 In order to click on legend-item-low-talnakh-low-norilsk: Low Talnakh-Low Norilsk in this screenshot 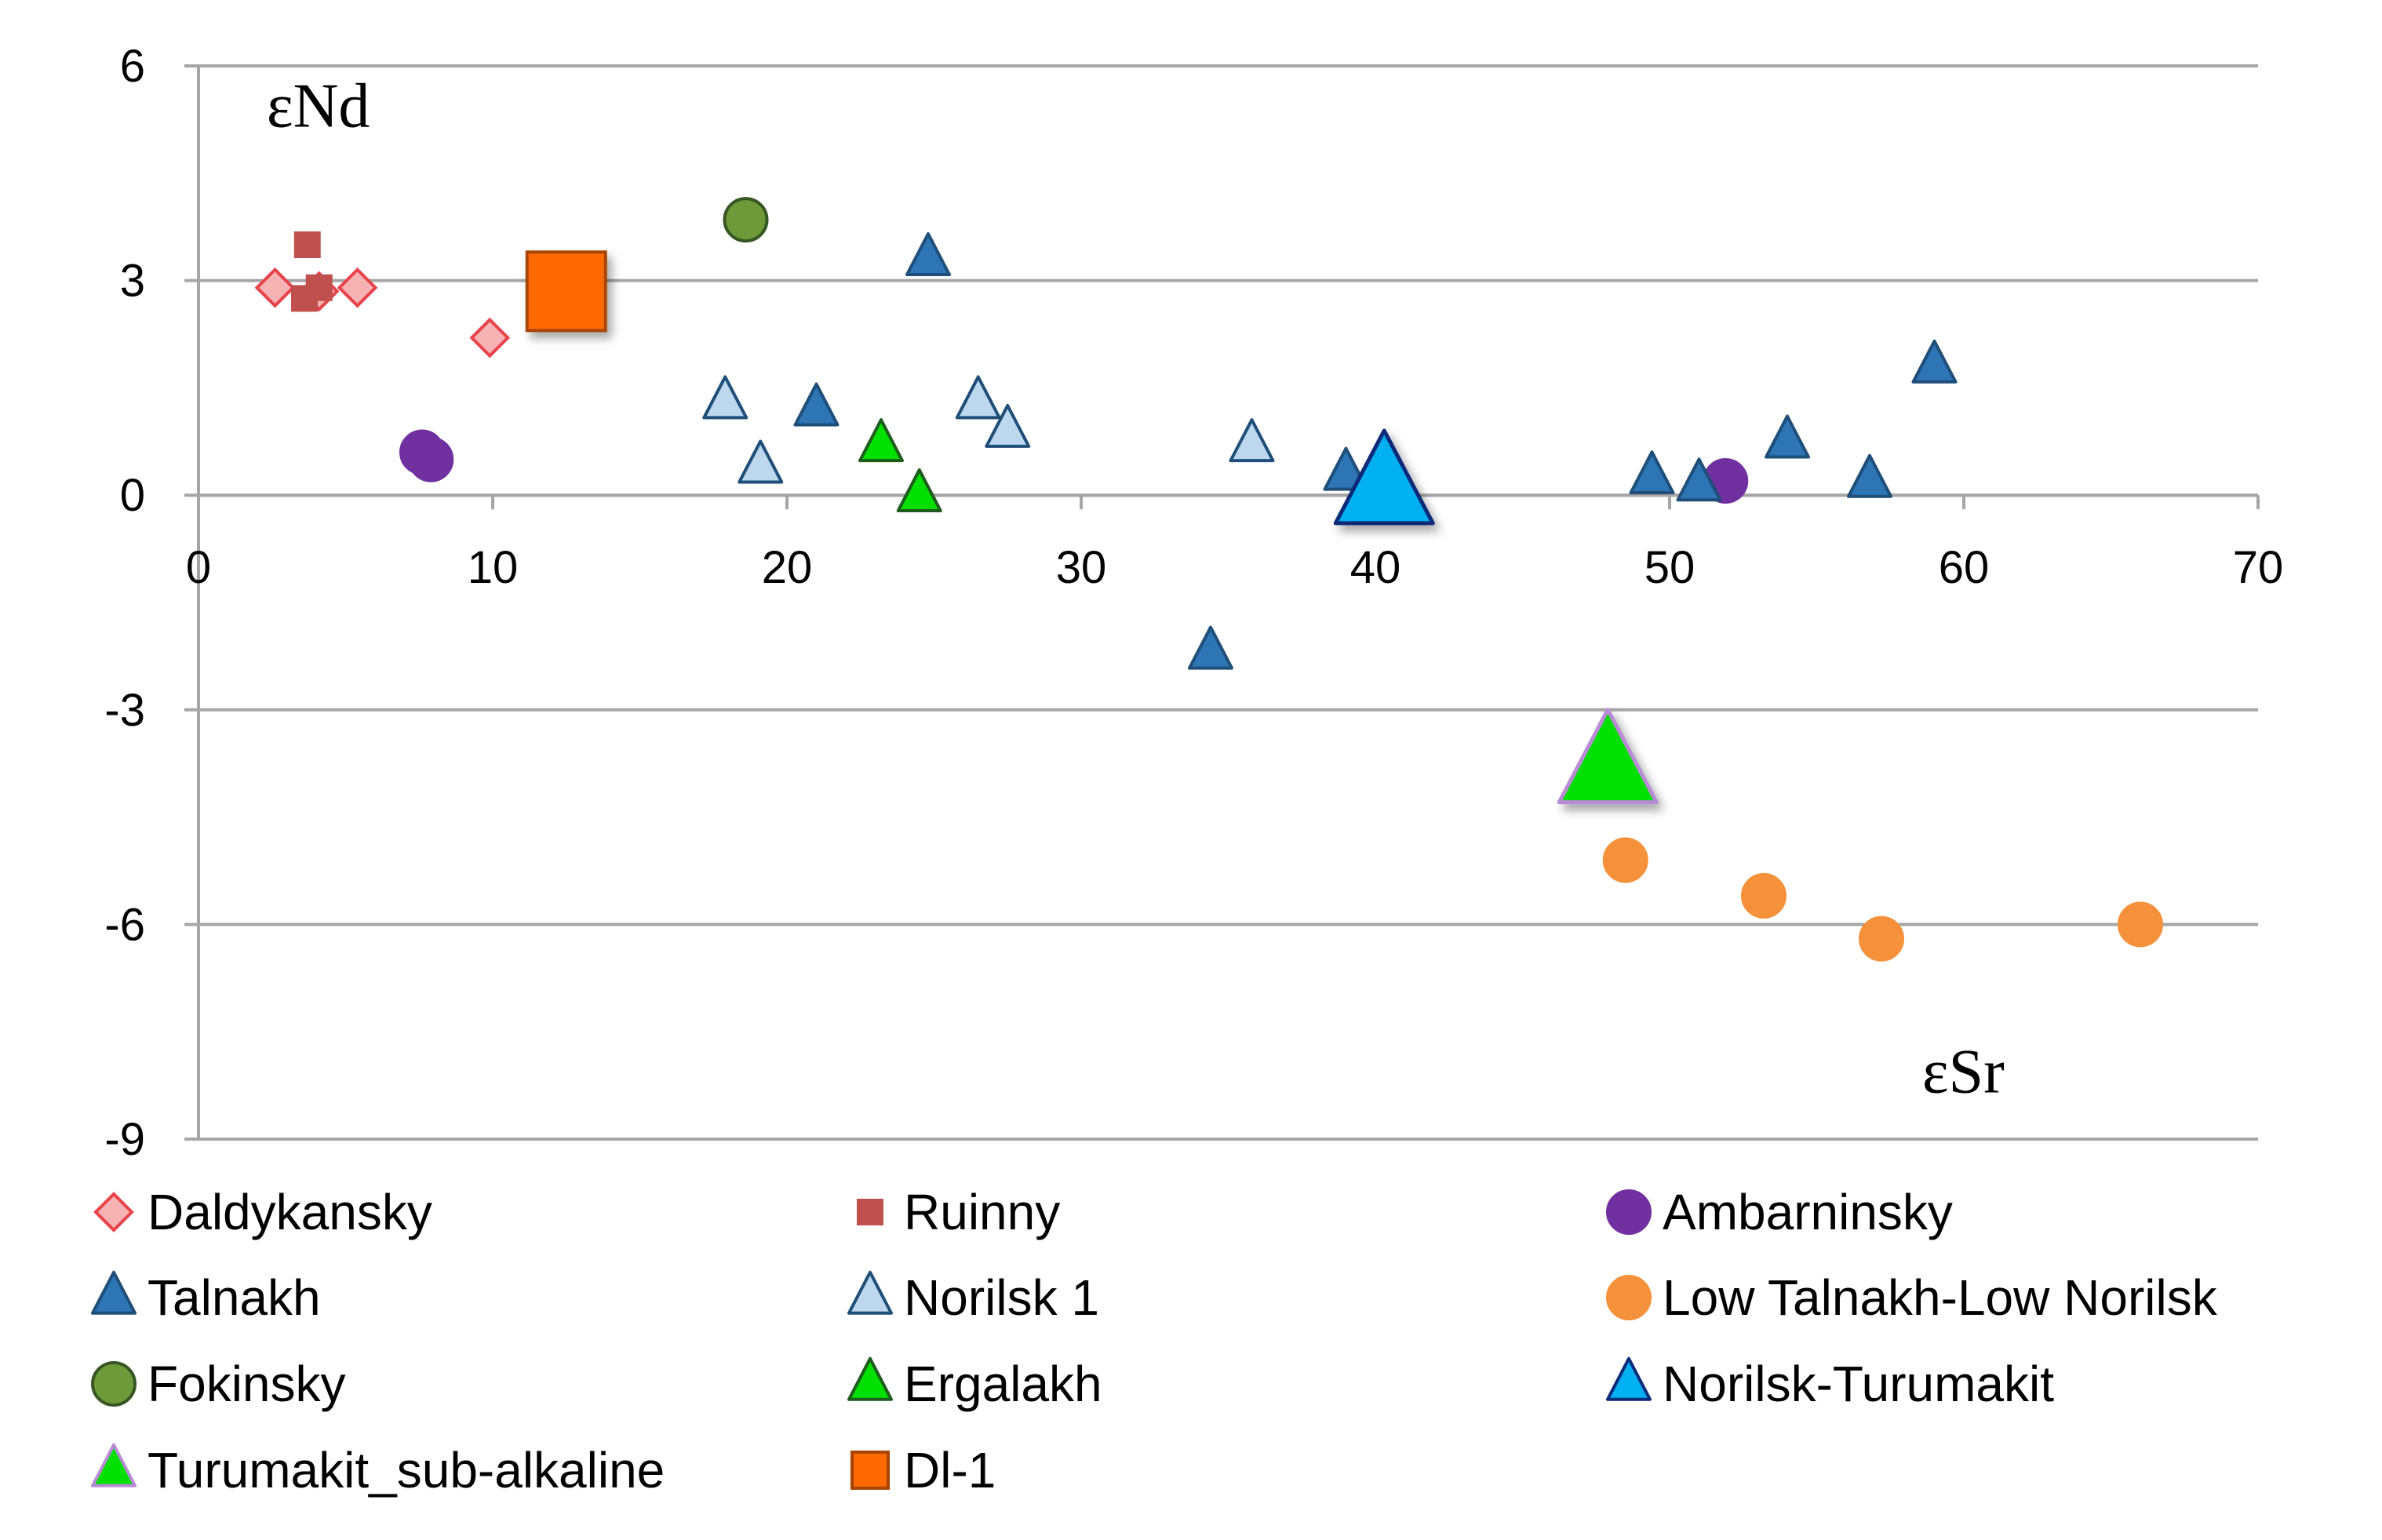, I will do `click(1912, 1297)`.